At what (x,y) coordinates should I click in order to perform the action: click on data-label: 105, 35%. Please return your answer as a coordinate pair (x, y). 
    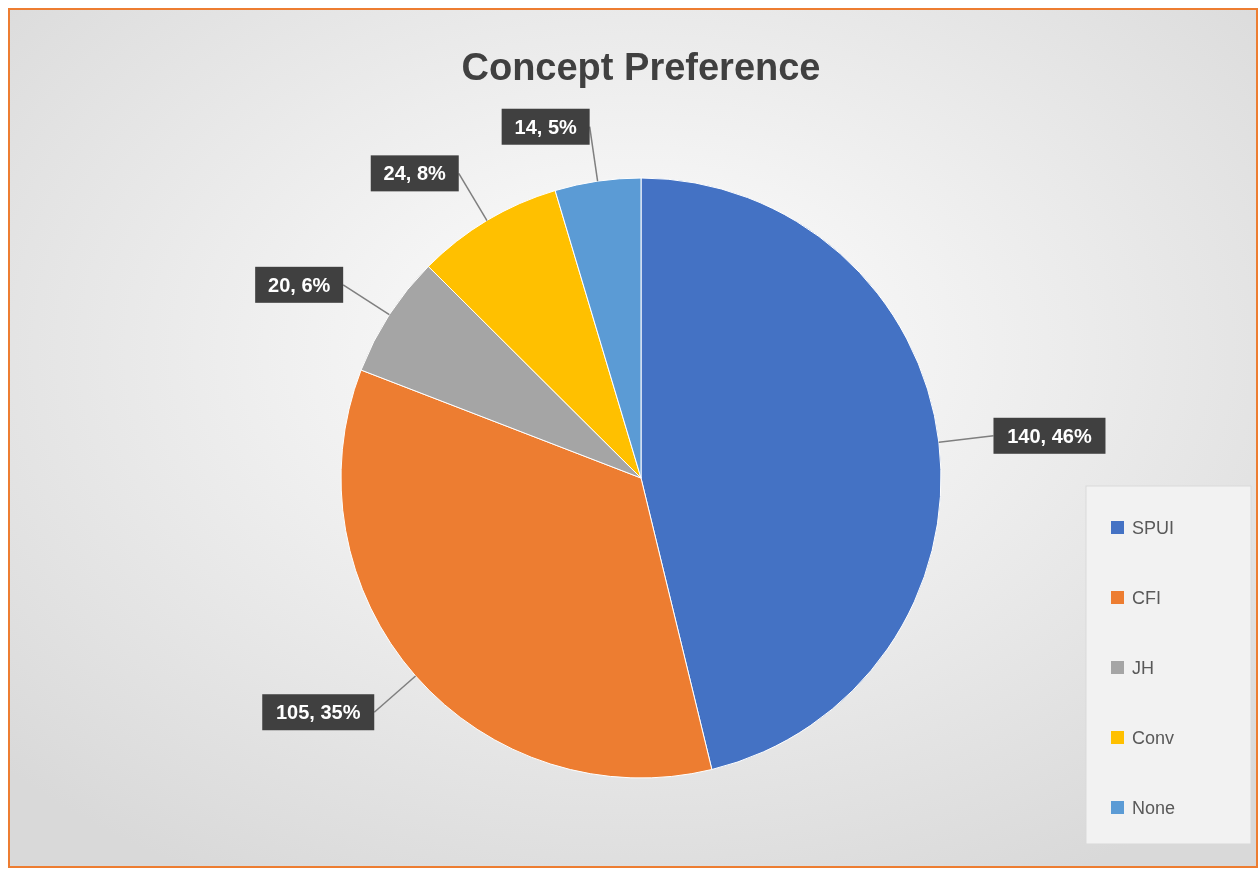
    Looking at the image, I should click on (318, 712).